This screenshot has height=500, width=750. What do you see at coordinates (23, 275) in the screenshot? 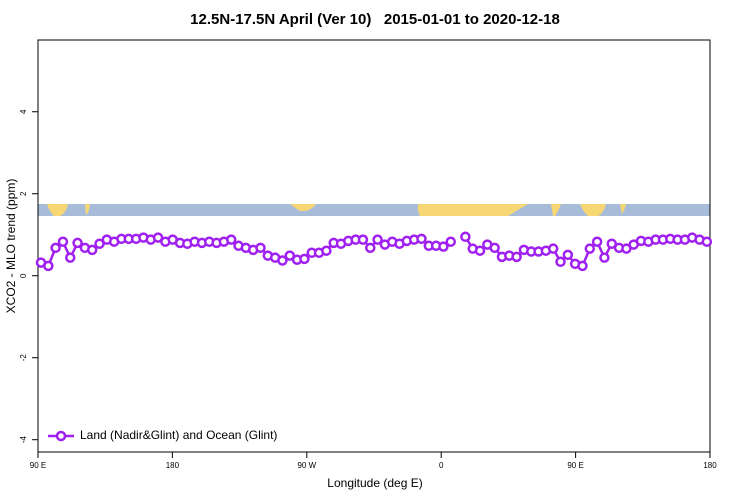
I see `y-tick-label: 0` at bounding box center [23, 275].